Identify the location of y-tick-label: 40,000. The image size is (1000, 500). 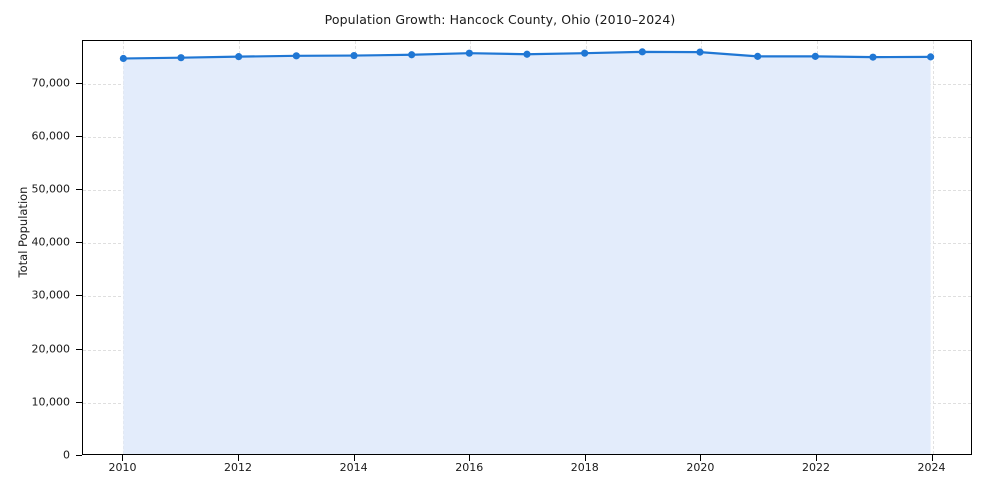
(51, 242).